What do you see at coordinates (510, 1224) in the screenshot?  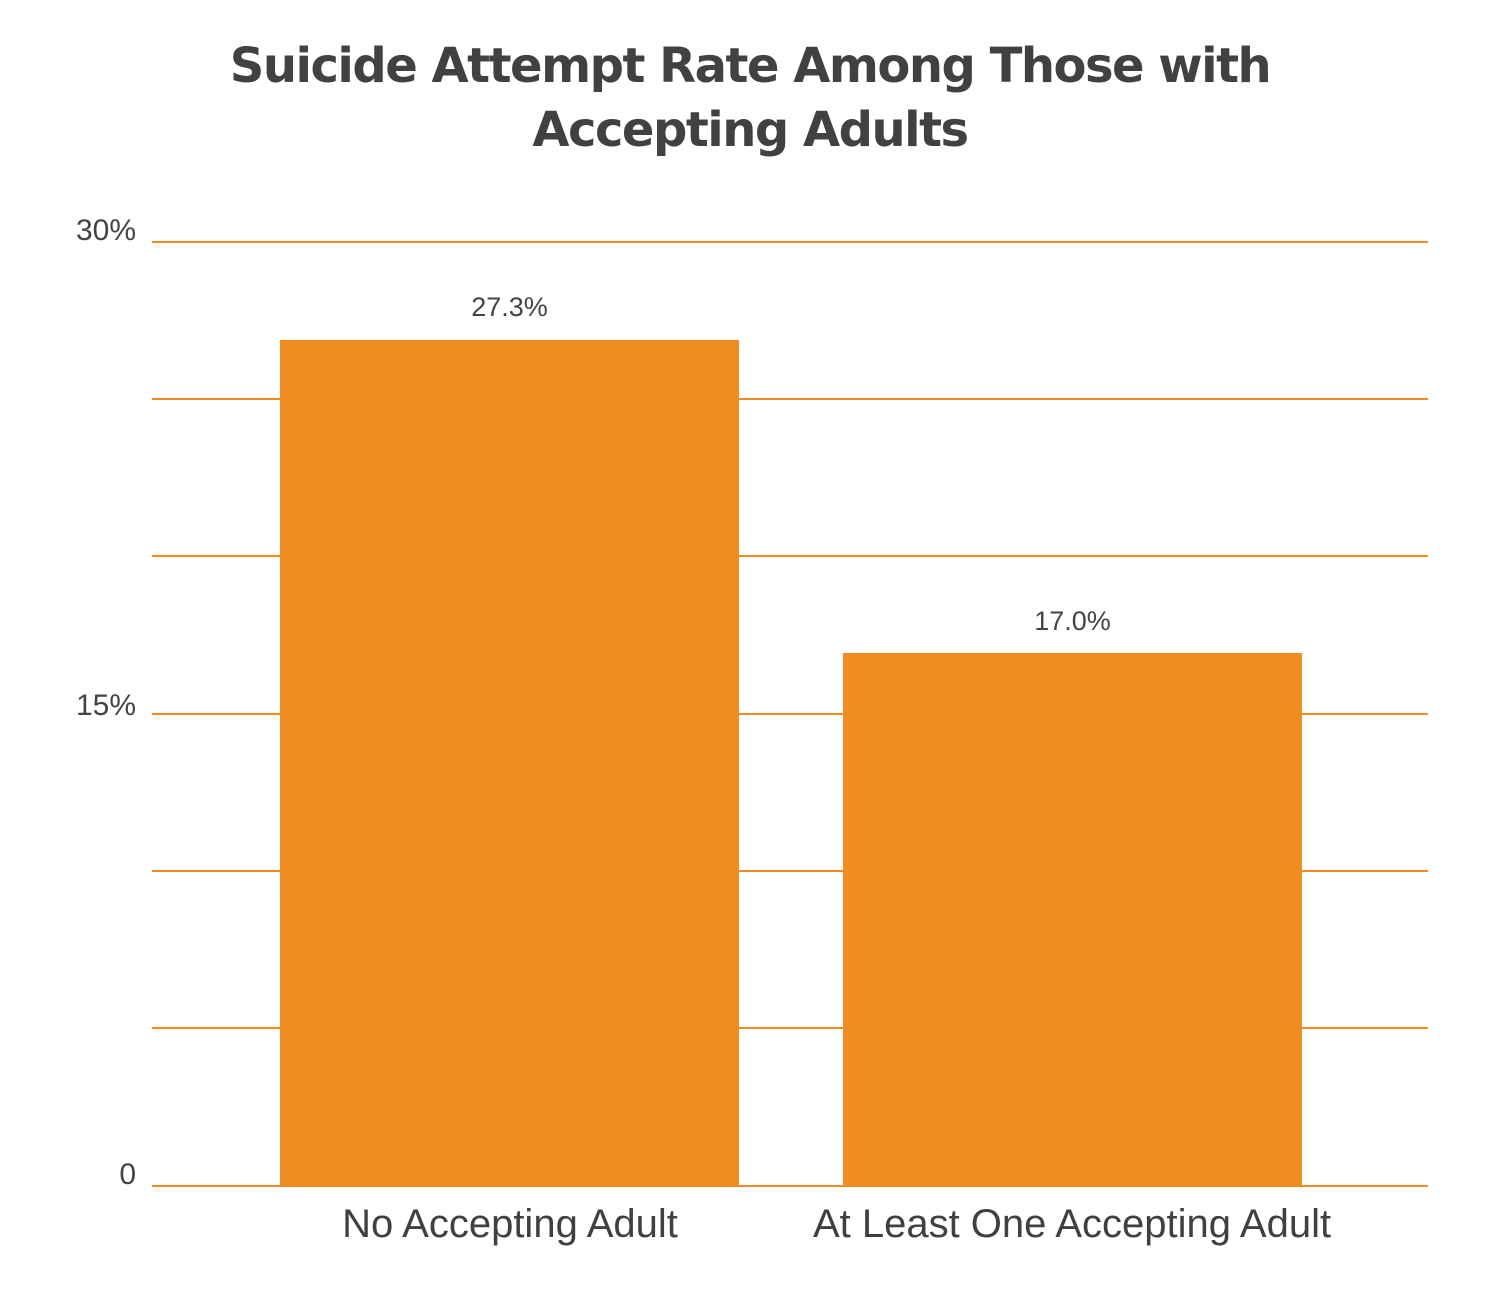 I see `x-category-label-no-accepting-adult: No Accepting Adult` at bounding box center [510, 1224].